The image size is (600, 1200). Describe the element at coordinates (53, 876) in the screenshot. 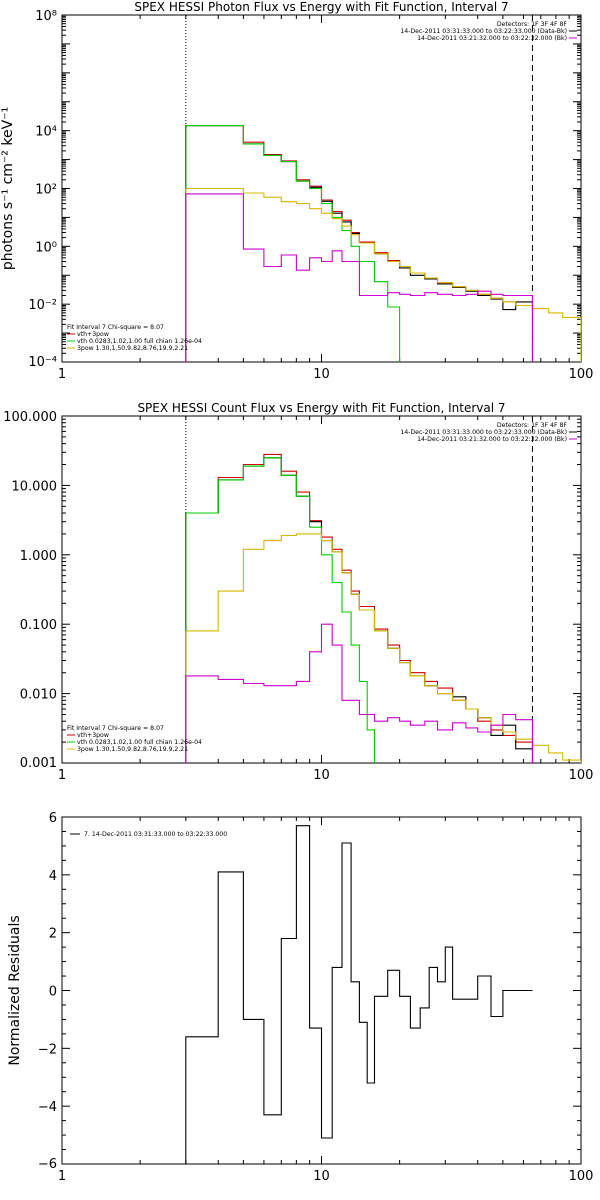

I see `y-tick-label: 4` at that location.